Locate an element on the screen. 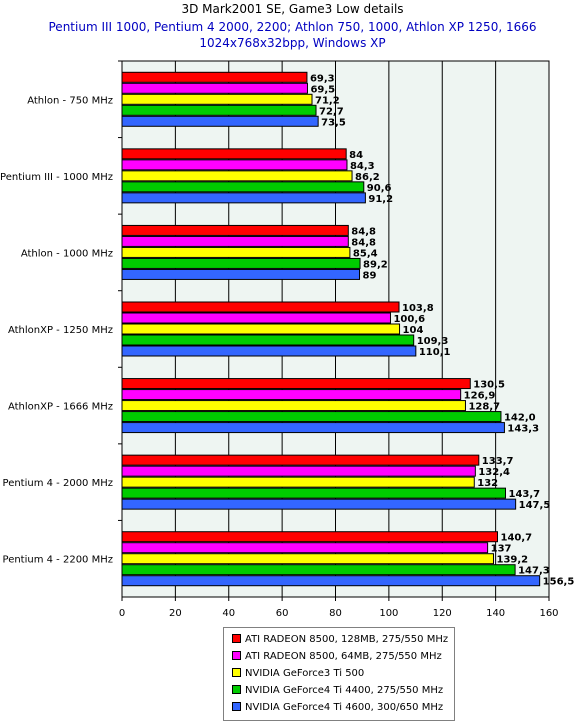 This screenshot has width=585, height=728. legend-label: NVIDIA GeForce4 Ti 4400, 275/550 MHz is located at coordinates (344, 690).